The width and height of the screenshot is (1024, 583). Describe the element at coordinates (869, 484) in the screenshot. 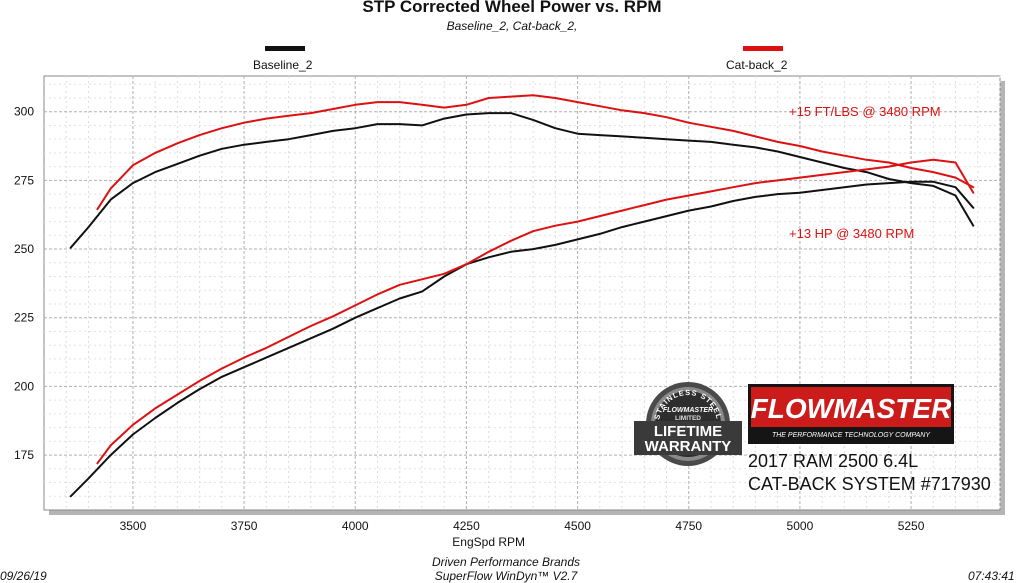

I see `vehicle-line2: CAT-BACK SYSTEM #717930` at that location.